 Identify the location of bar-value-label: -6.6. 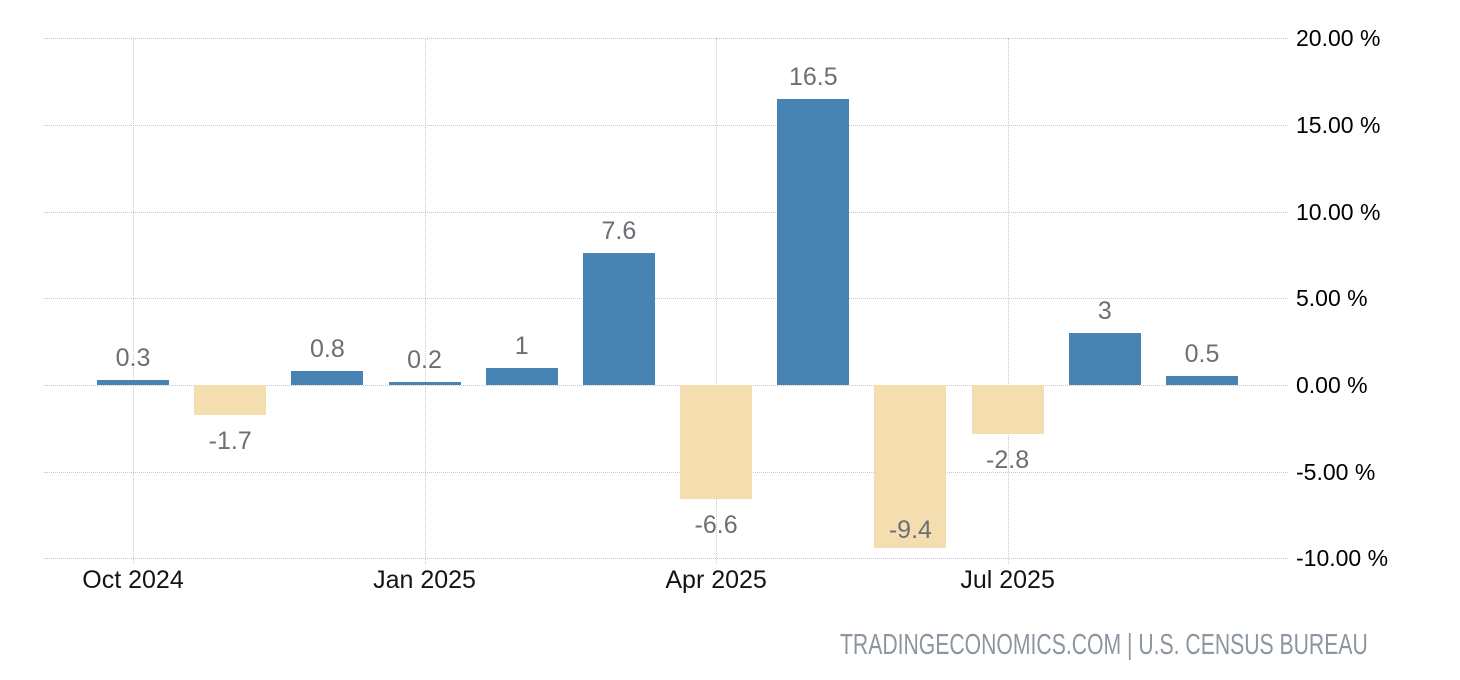
(716, 525).